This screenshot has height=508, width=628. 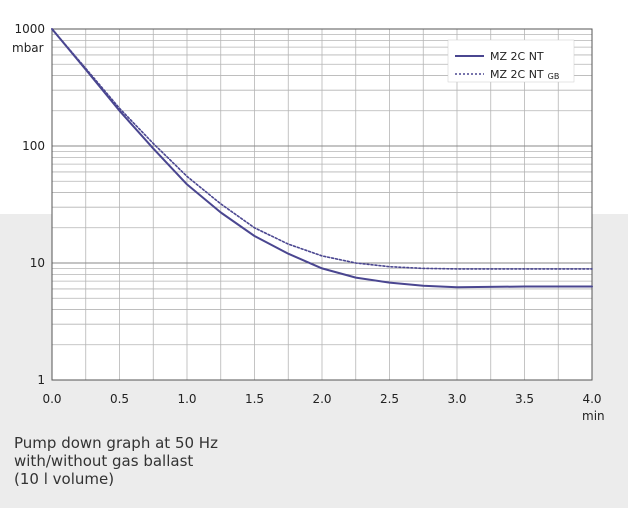 I want to click on y-tick-label: 1000, so click(x=29, y=29).